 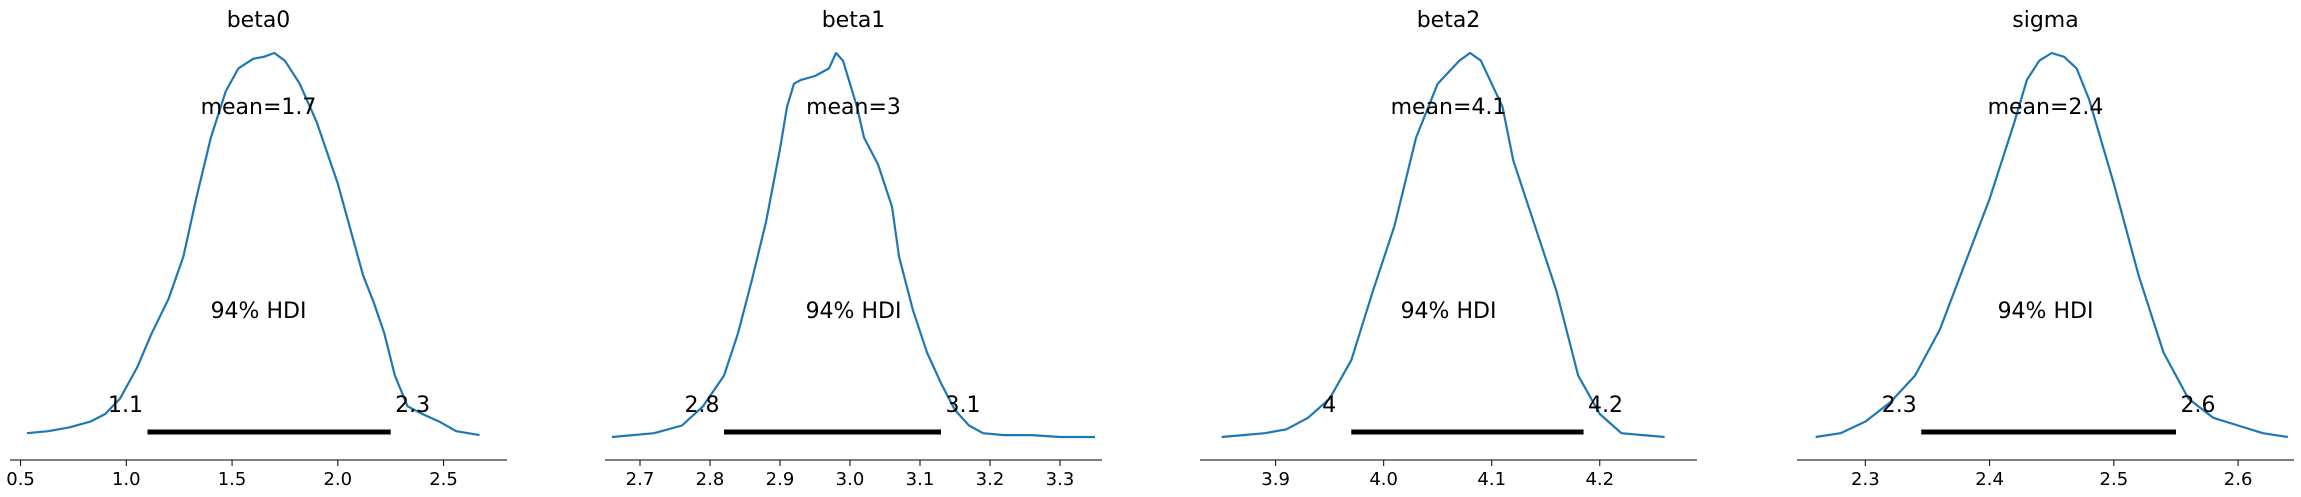 I want to click on mean-label: mean=3, so click(x=853, y=107).